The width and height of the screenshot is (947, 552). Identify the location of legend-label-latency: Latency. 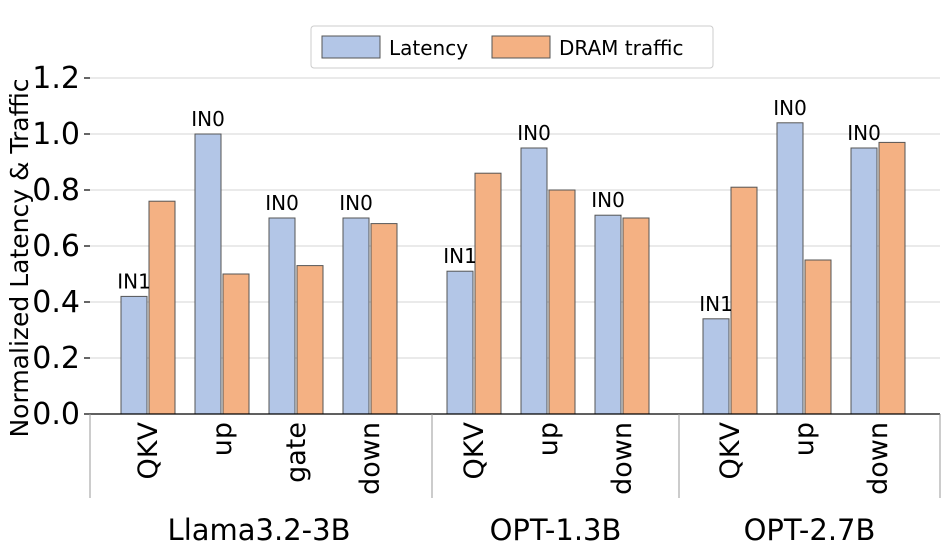
(428, 48).